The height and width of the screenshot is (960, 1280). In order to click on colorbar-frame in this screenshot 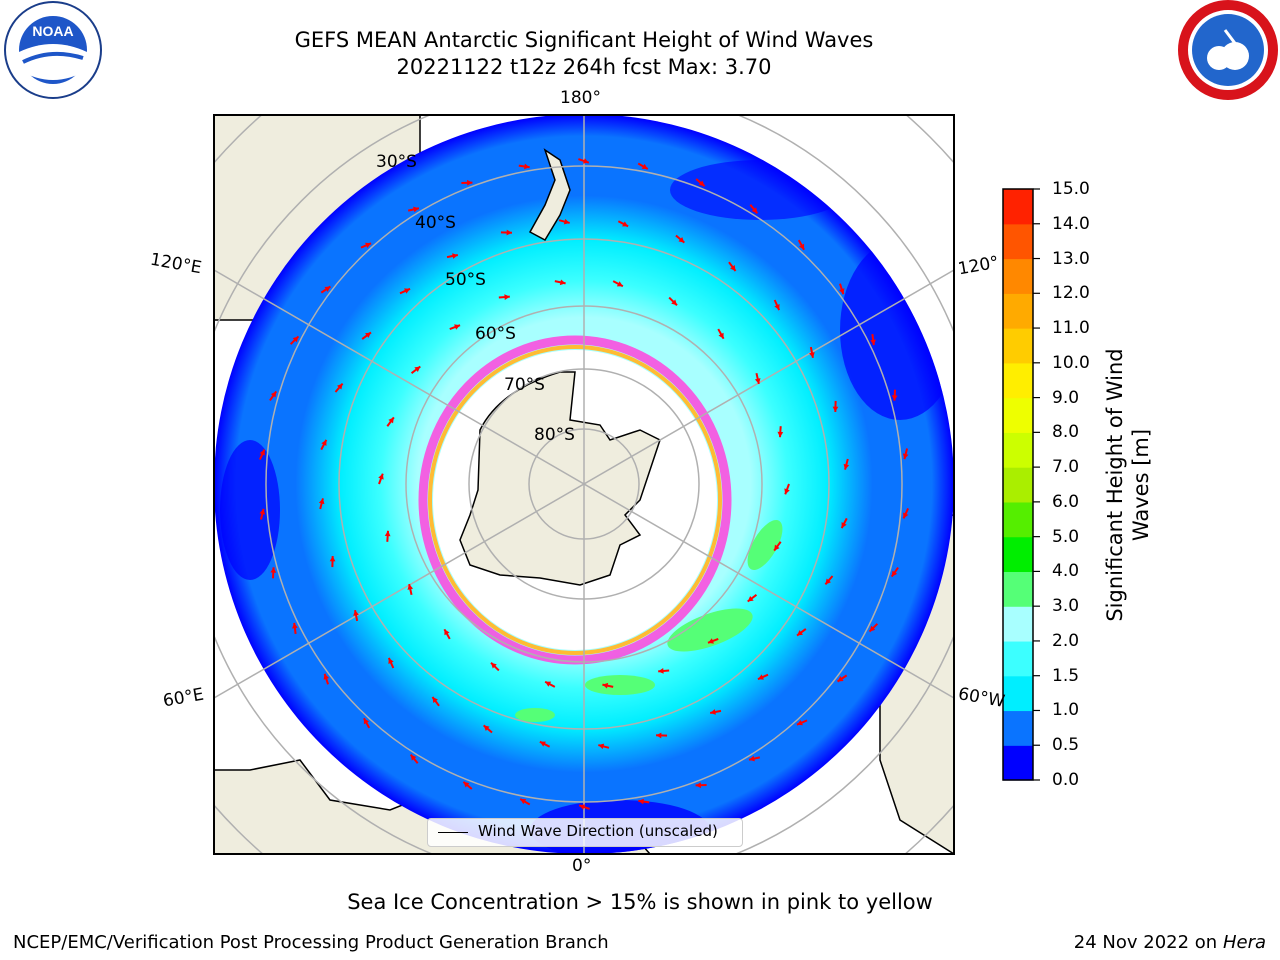, I will do `click(1018, 484)`.